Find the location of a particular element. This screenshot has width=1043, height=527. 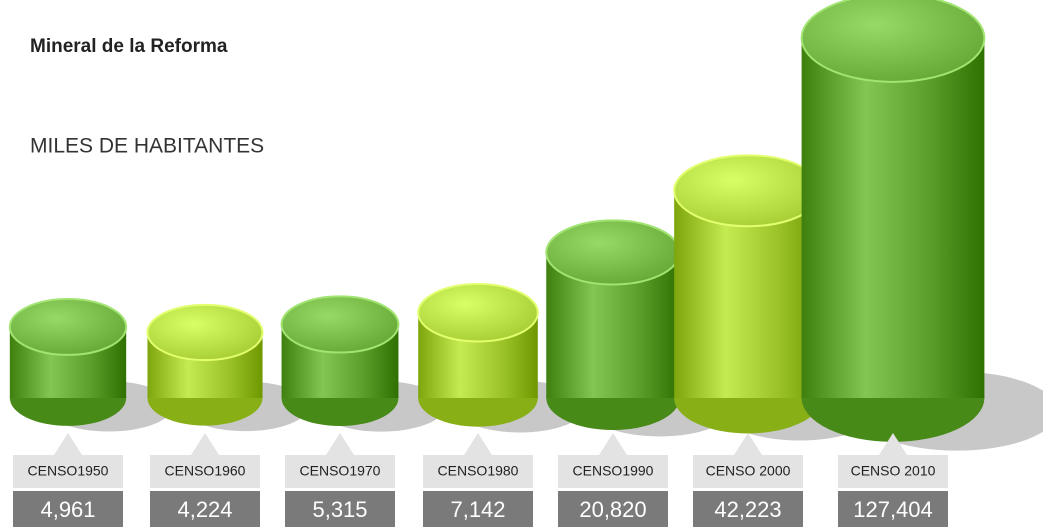

chart-subtitle: MILES DE HABITANTES is located at coordinates (147, 146).